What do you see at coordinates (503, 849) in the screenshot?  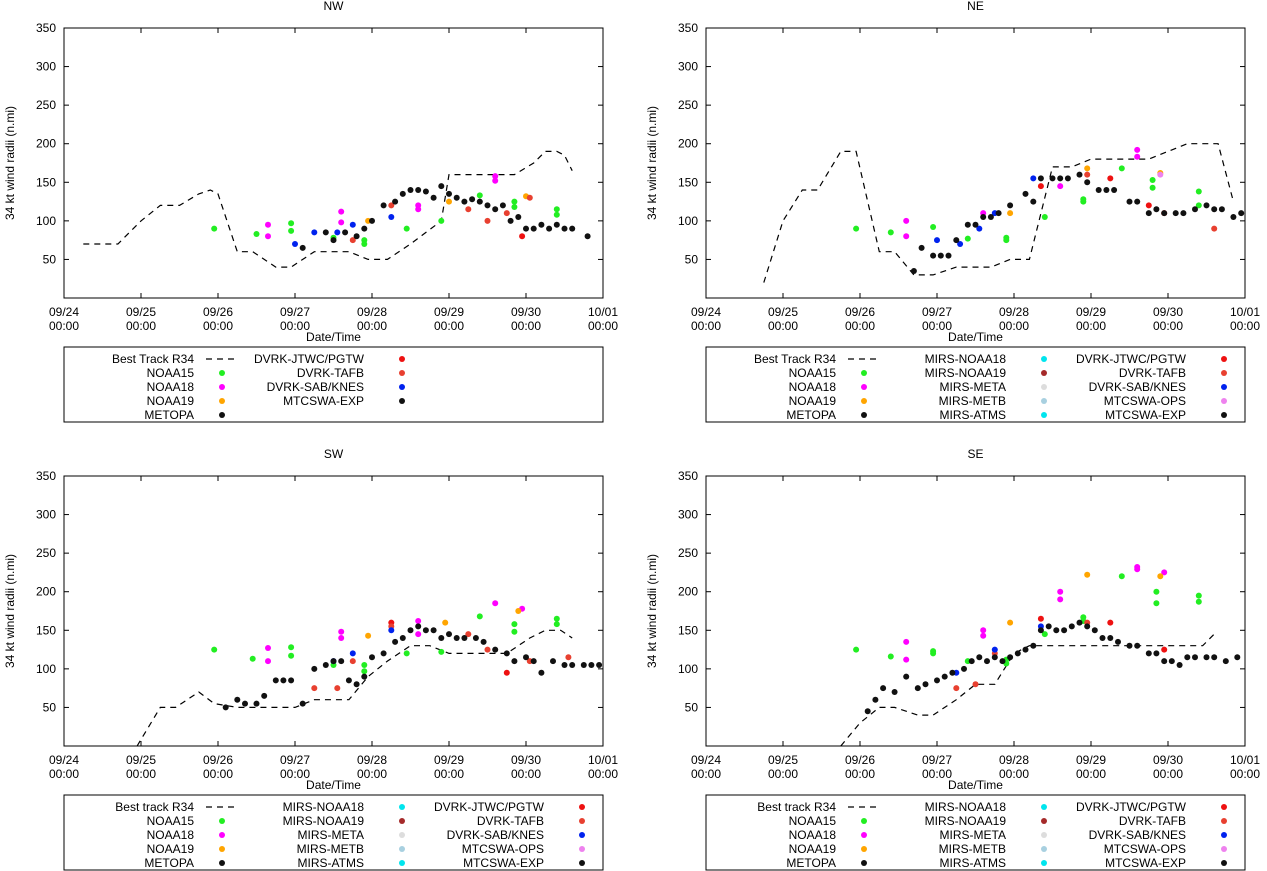 I see `legend-label: MTCSWA-OPS` at bounding box center [503, 849].